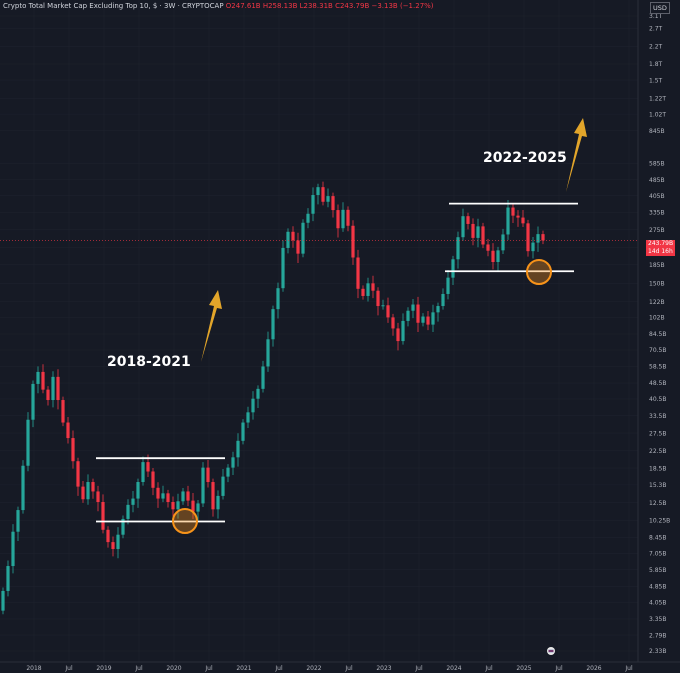 This screenshot has height=673, width=680. Describe the element at coordinates (657, 196) in the screenshot. I see `y-tick-label: 405B` at that location.